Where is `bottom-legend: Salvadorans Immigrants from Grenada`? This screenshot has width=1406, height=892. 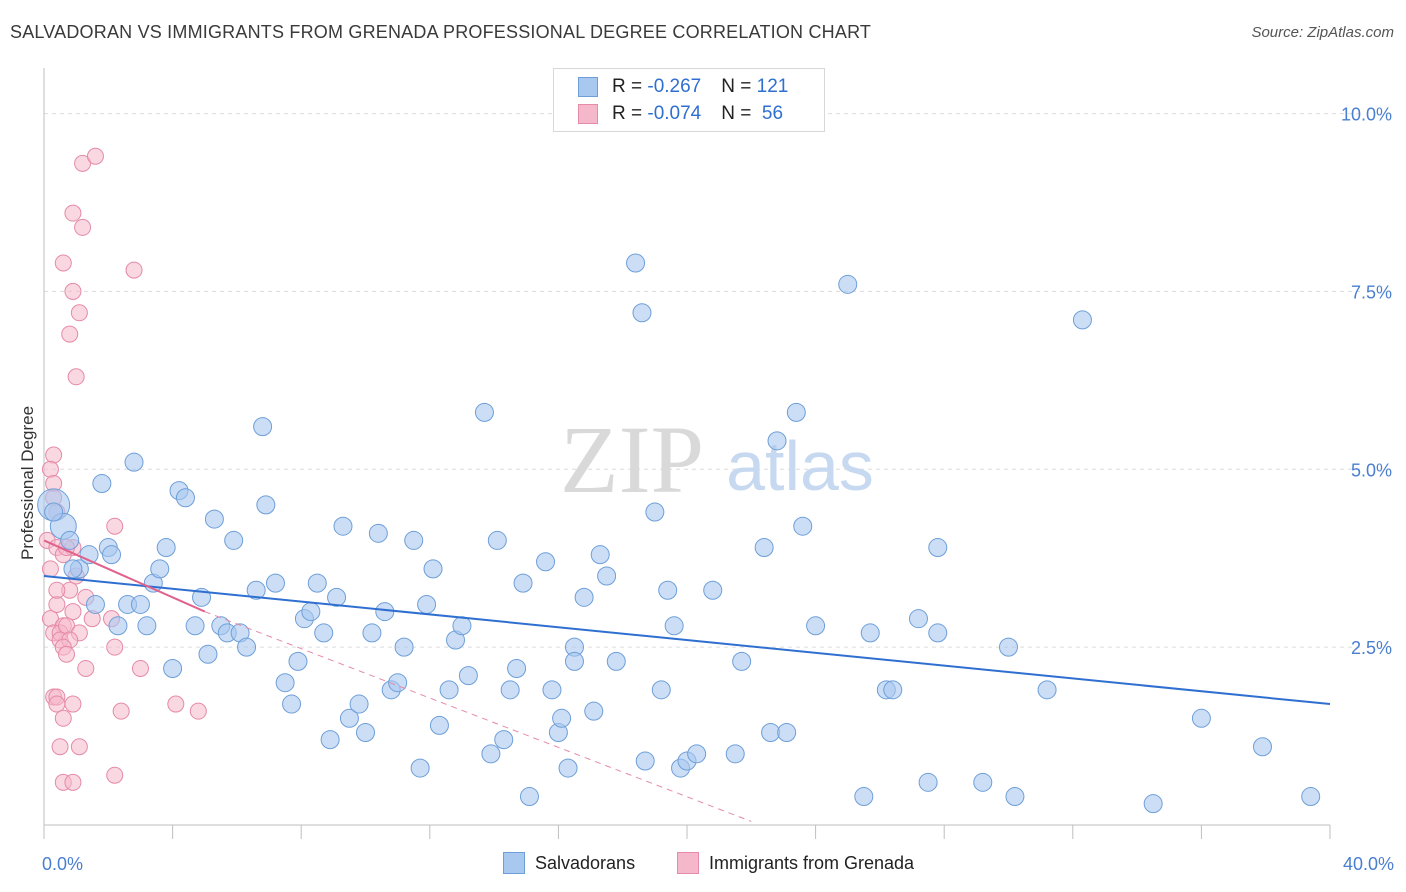
bottom-legend: Salvadorans Immigrants from Grenada is located at coordinates (703, 864).